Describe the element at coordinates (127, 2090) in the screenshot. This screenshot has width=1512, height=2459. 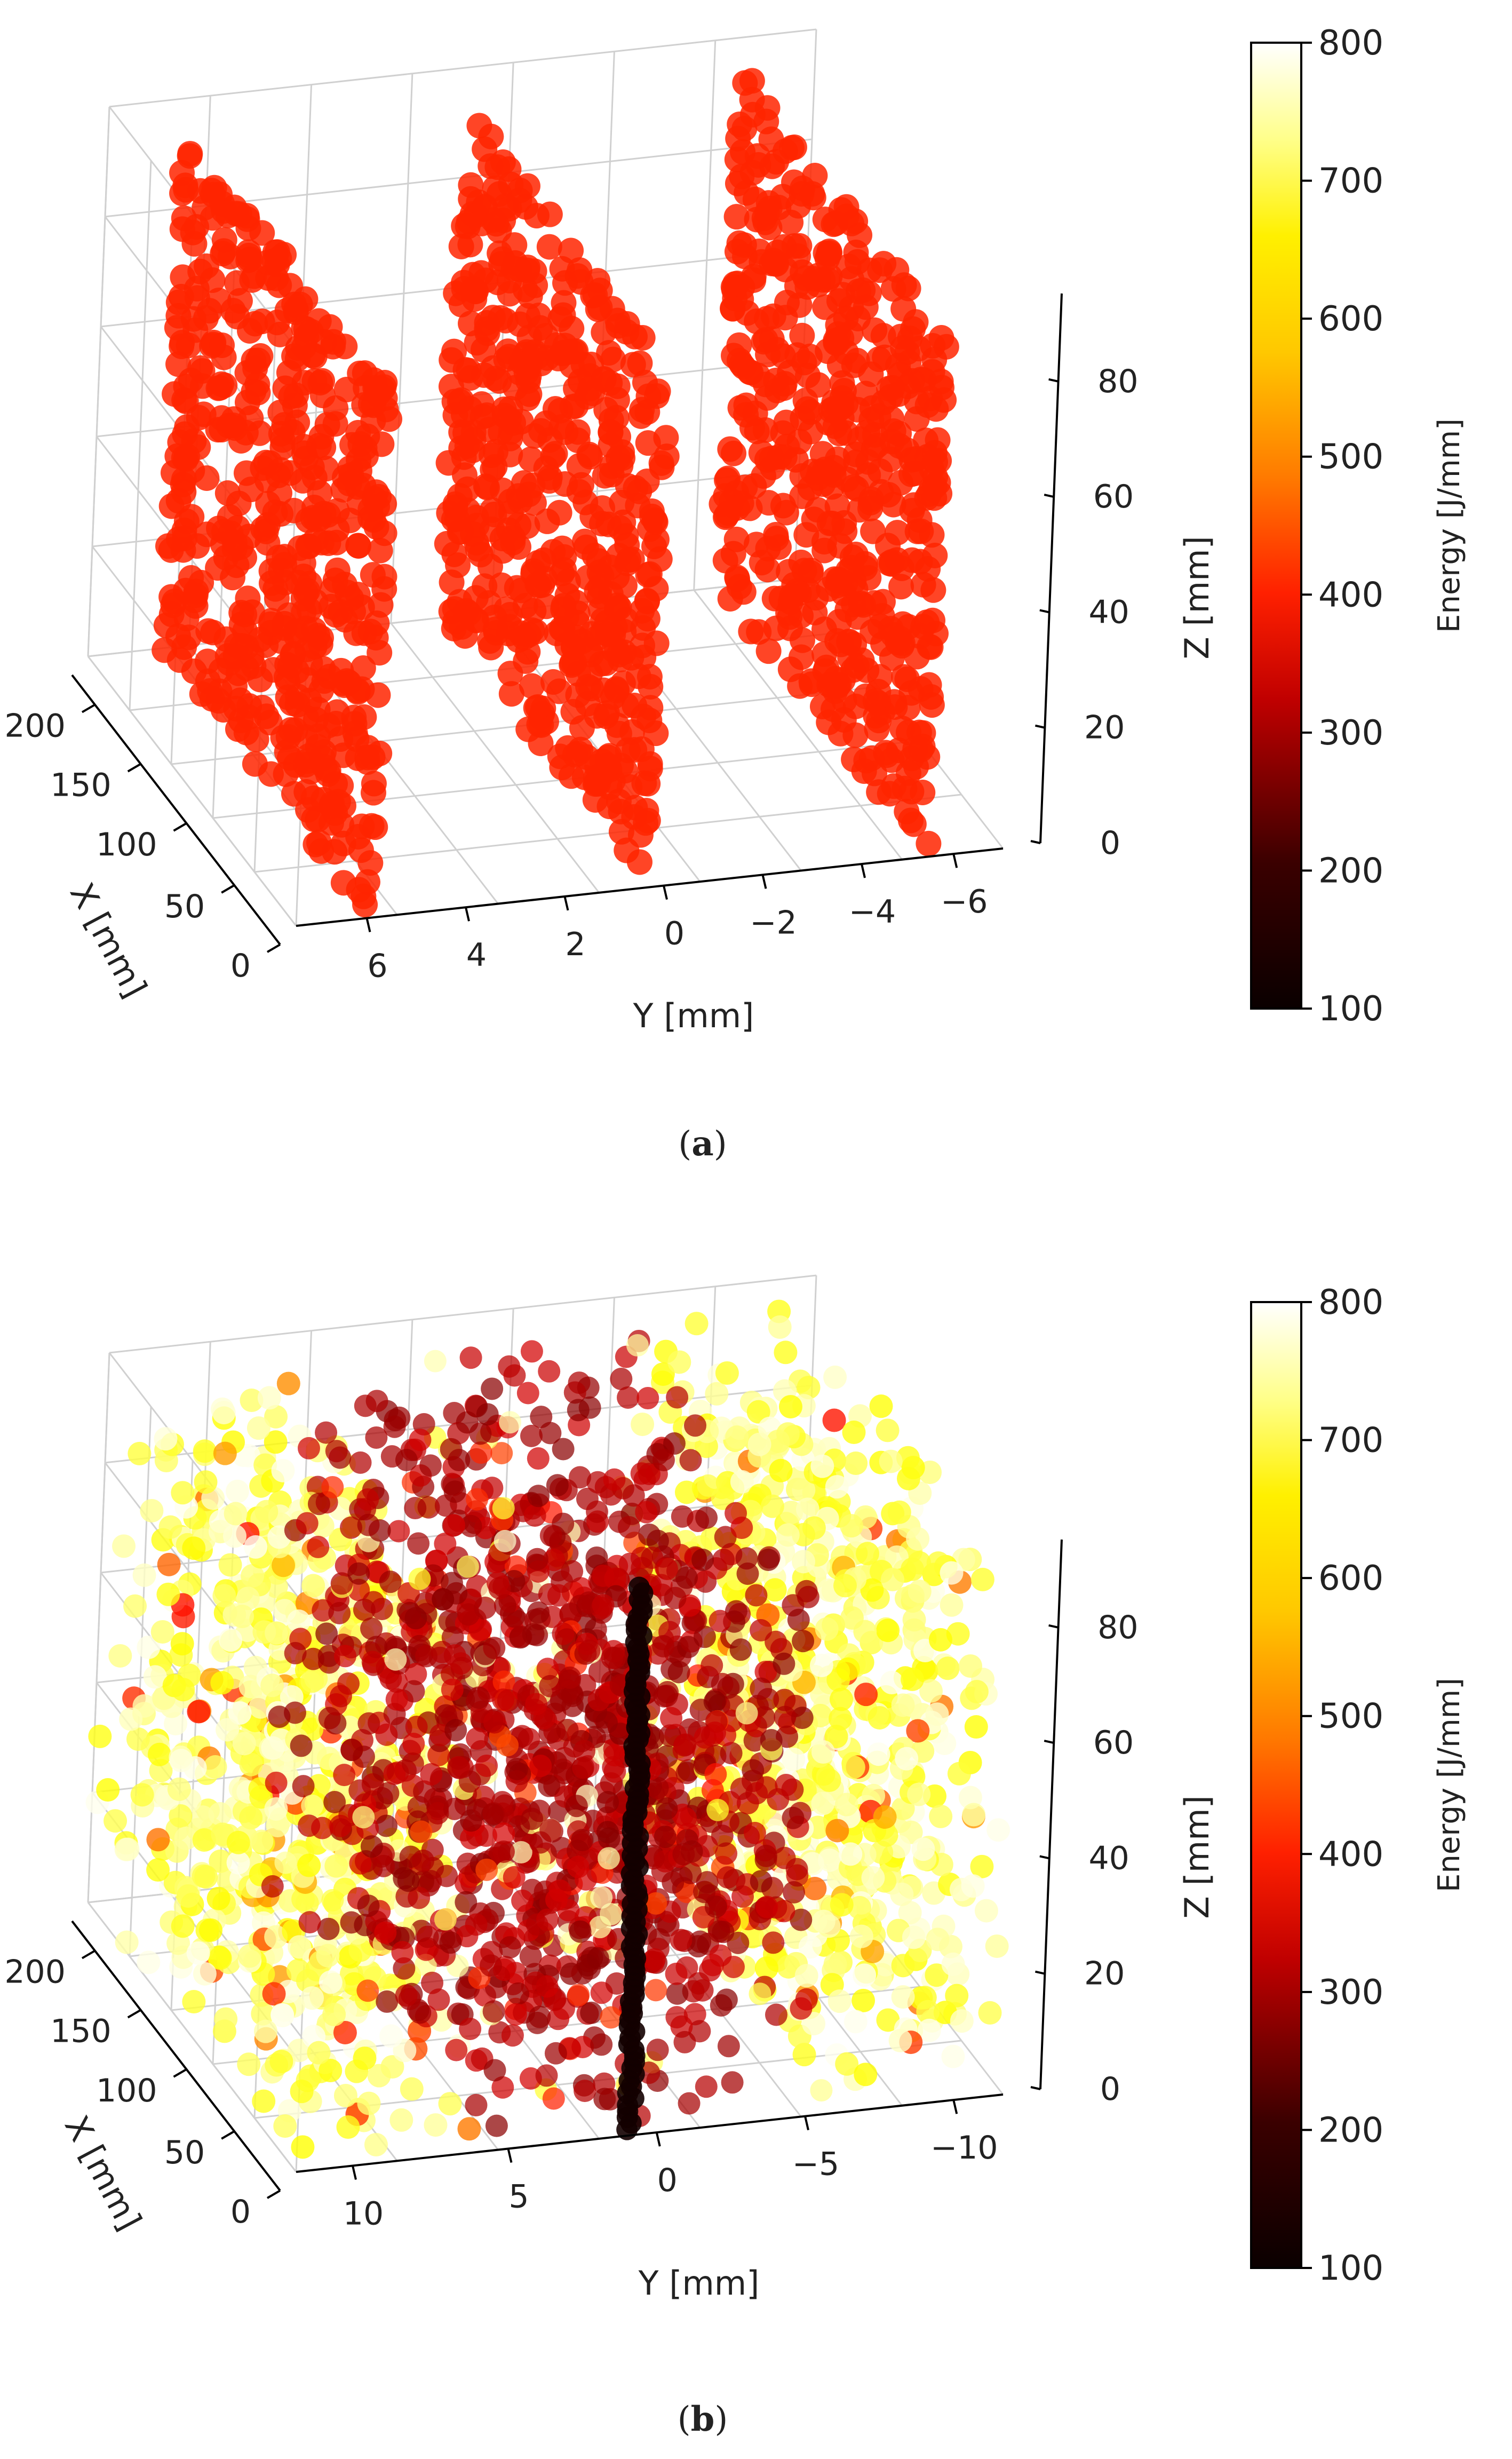
I see `panel-b-x-tick-label: 100` at that location.